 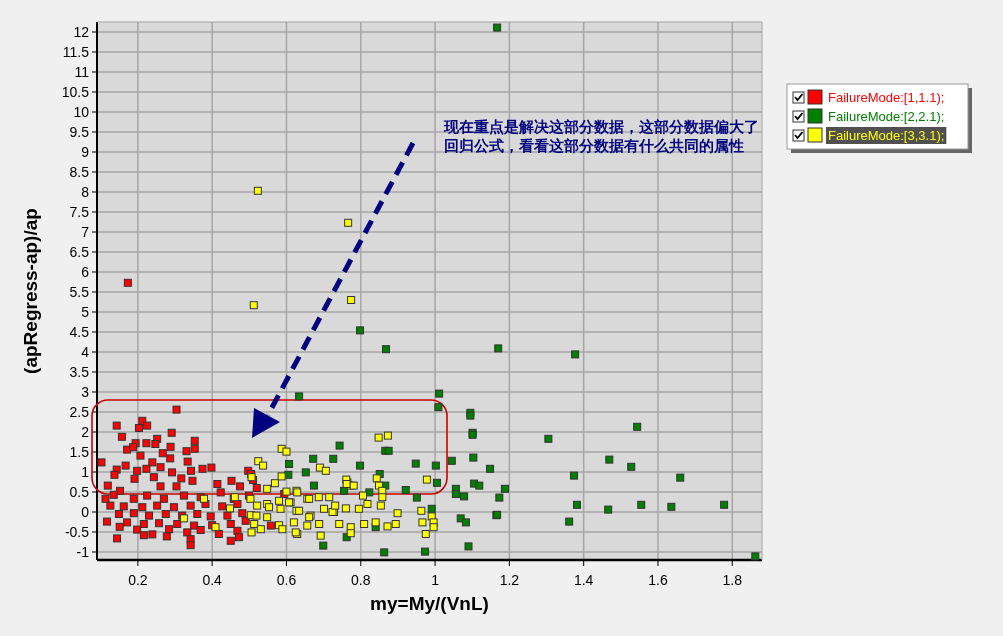 What do you see at coordinates (509, 580) in the screenshot?
I see `x-tick-label: 1.2` at bounding box center [509, 580].